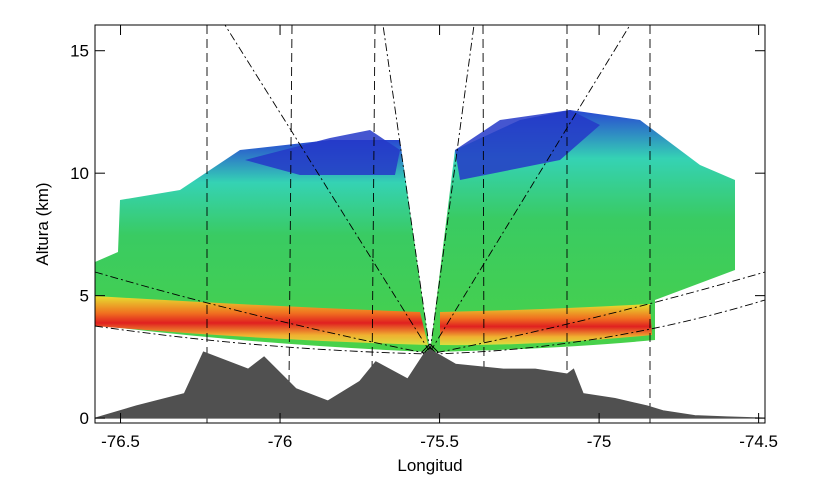 Image resolution: width=840 pixels, height=490 pixels. I want to click on y-tick-label: 10, so click(79, 173).